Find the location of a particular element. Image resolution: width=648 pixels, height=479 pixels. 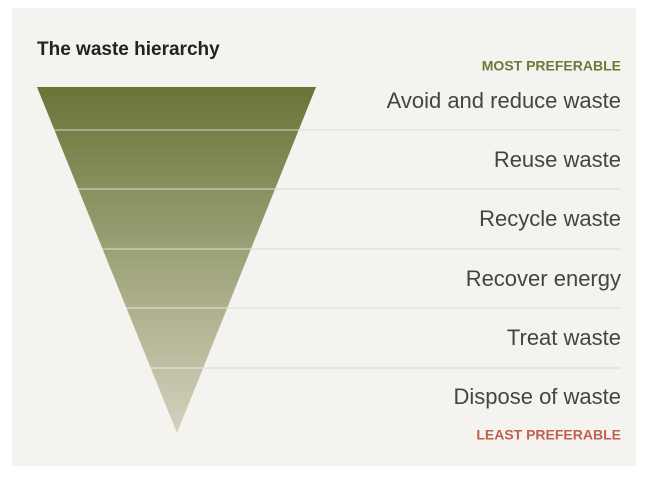

top-label: MOST PREFERABLE is located at coordinates (551, 66).